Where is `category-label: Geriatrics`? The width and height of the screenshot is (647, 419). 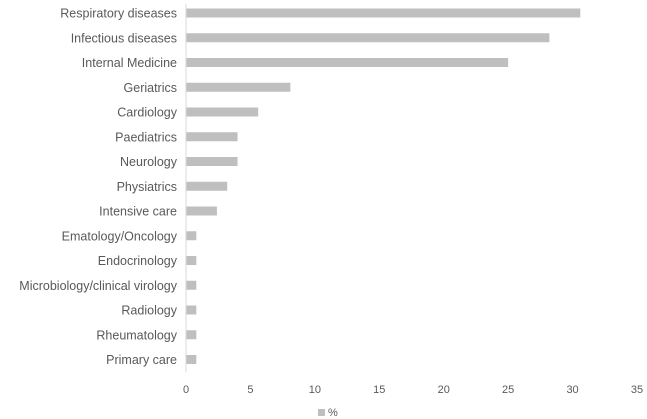
category-label: Geriatrics is located at coordinates (150, 88).